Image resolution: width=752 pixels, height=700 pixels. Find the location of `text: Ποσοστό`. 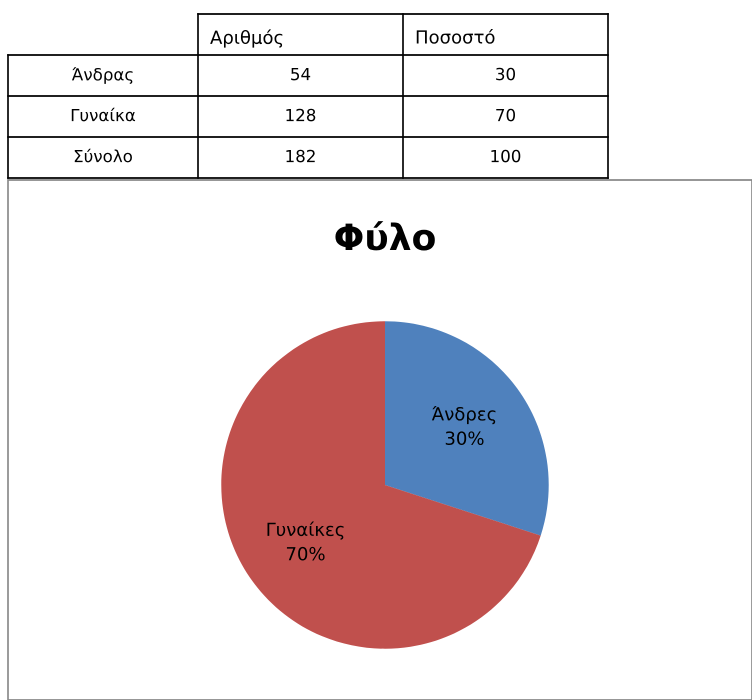

text: Ποσοστό is located at coordinates (455, 36).